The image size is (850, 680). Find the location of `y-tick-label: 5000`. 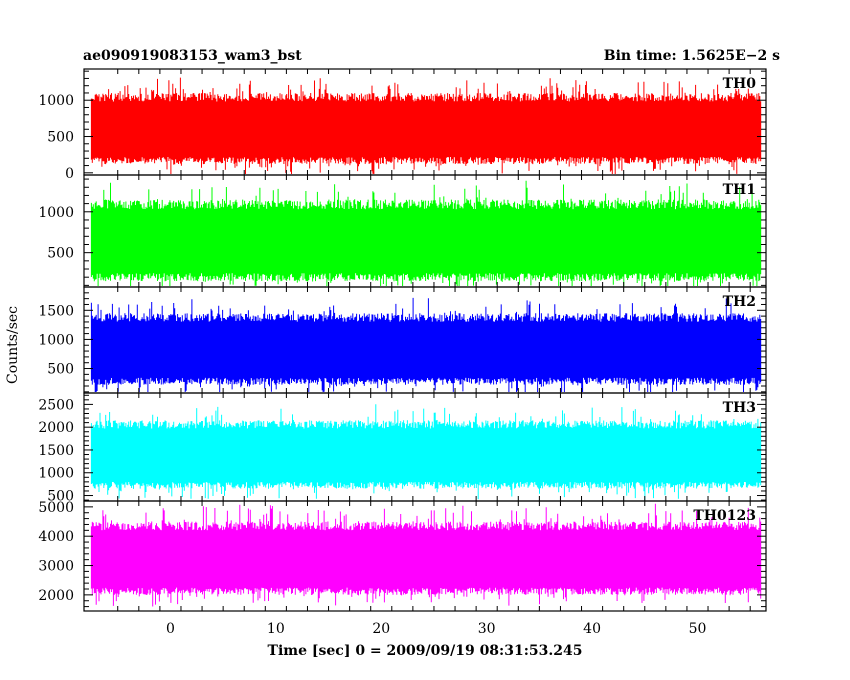

y-tick-label: 5000 is located at coordinates (56, 508).